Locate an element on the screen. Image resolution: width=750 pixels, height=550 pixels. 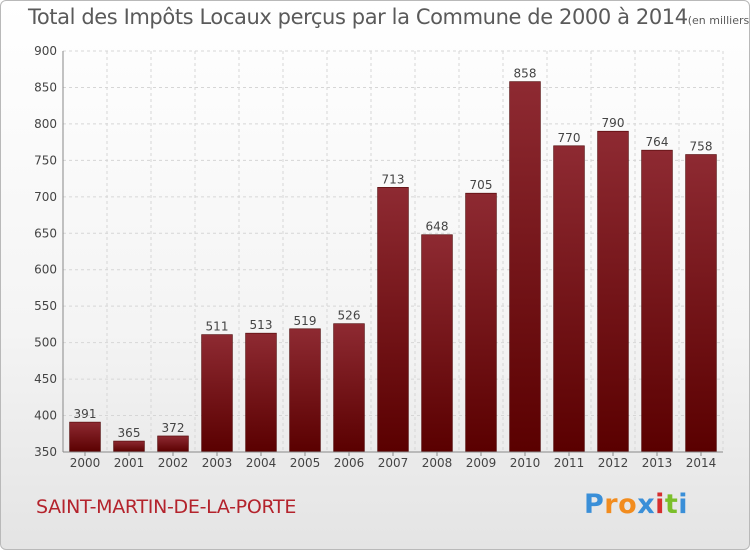
y-tick-label: 700 is located at coordinates (45, 197).